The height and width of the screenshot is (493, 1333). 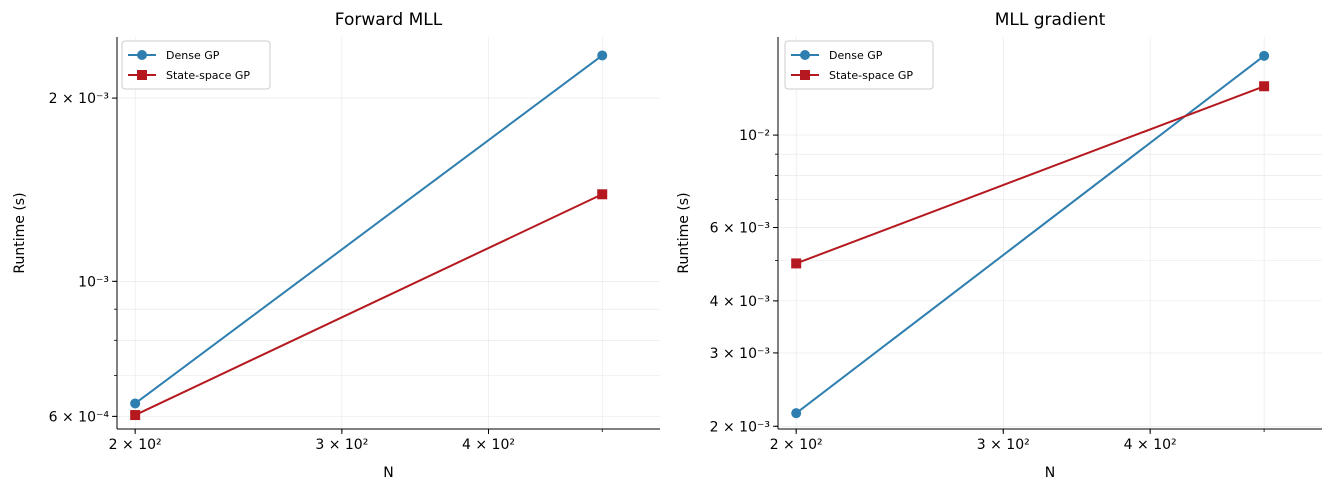 What do you see at coordinates (79, 417) in the screenshot?
I see `y-tick-label: 6 × 10⁻⁴` at bounding box center [79, 417].